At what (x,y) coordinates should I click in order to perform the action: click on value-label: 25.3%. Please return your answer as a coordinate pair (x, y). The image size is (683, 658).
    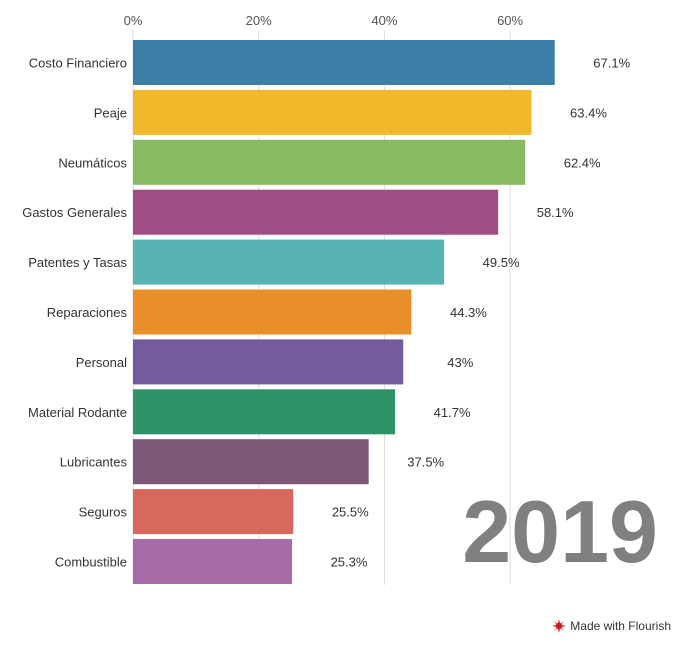
    Looking at the image, I should click on (349, 562).